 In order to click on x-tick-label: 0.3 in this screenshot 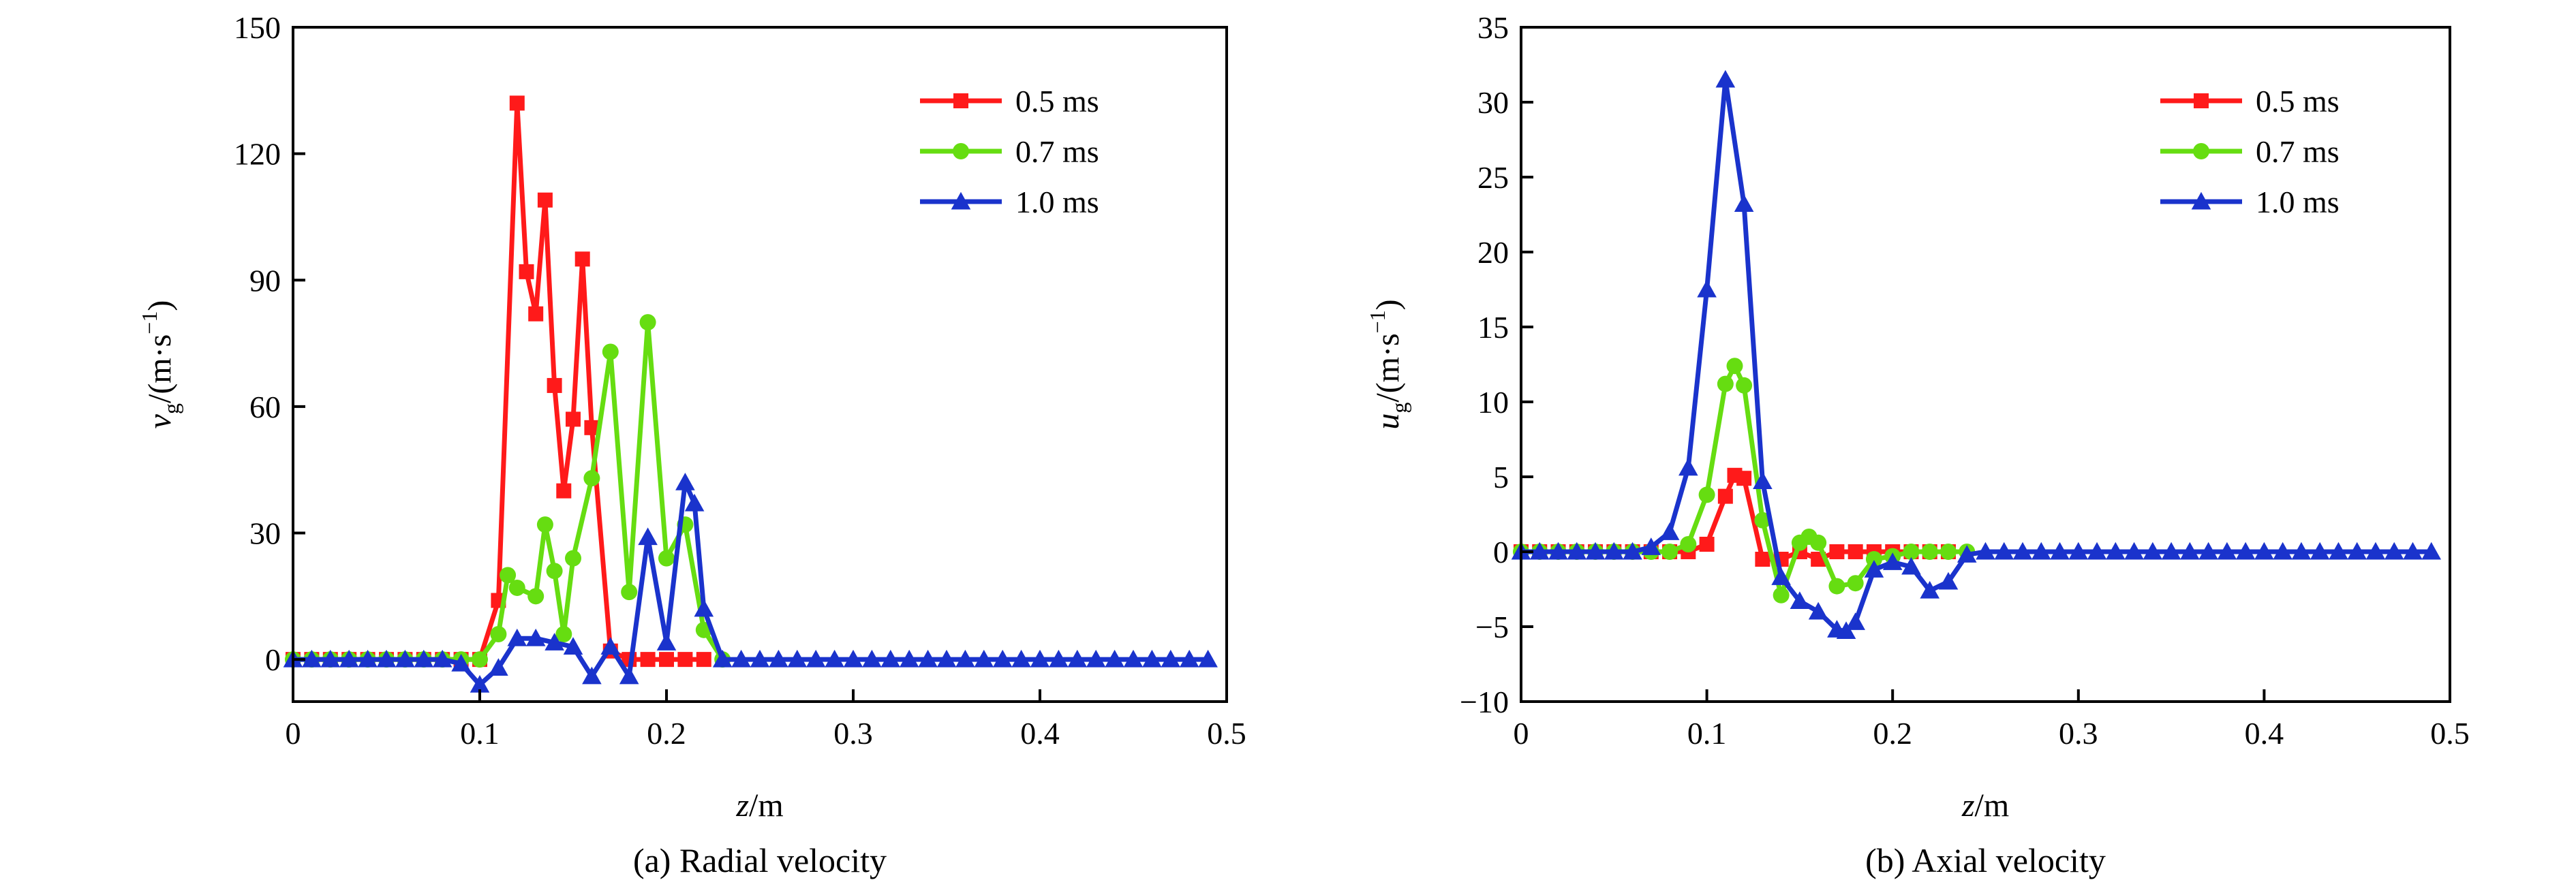, I will do `click(853, 733)`.